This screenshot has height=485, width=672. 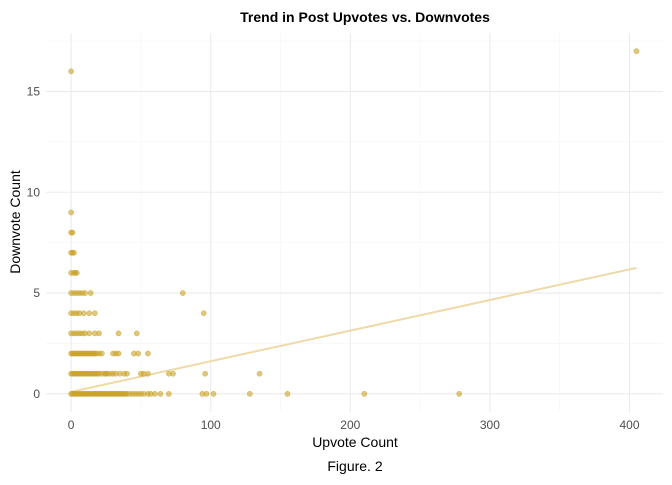 What do you see at coordinates (365, 17) in the screenshot?
I see `chart-title: Trend in Post Upvotes vs. Downvotes` at bounding box center [365, 17].